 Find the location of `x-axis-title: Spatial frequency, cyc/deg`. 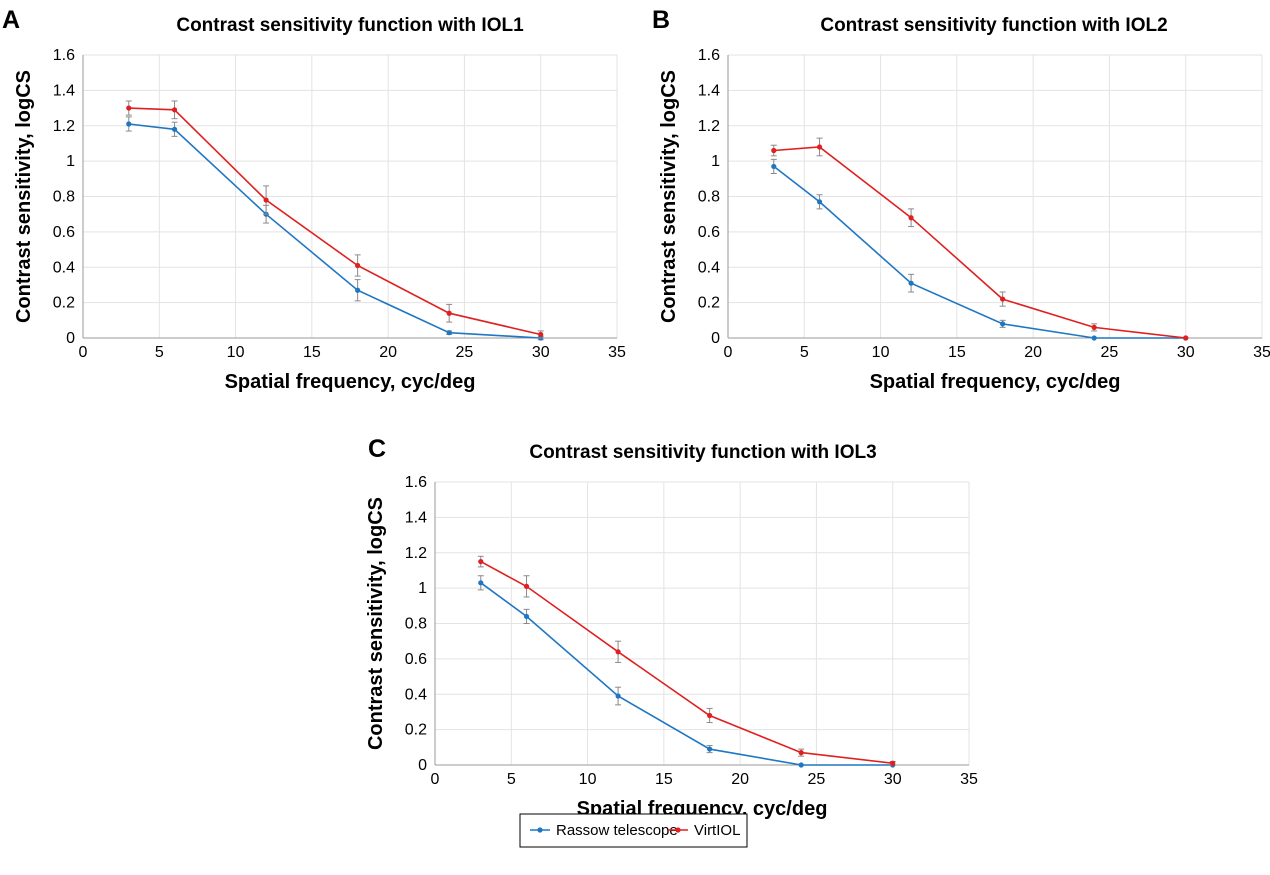

x-axis-title: Spatial frequency, cyc/deg is located at coordinates (350, 382).